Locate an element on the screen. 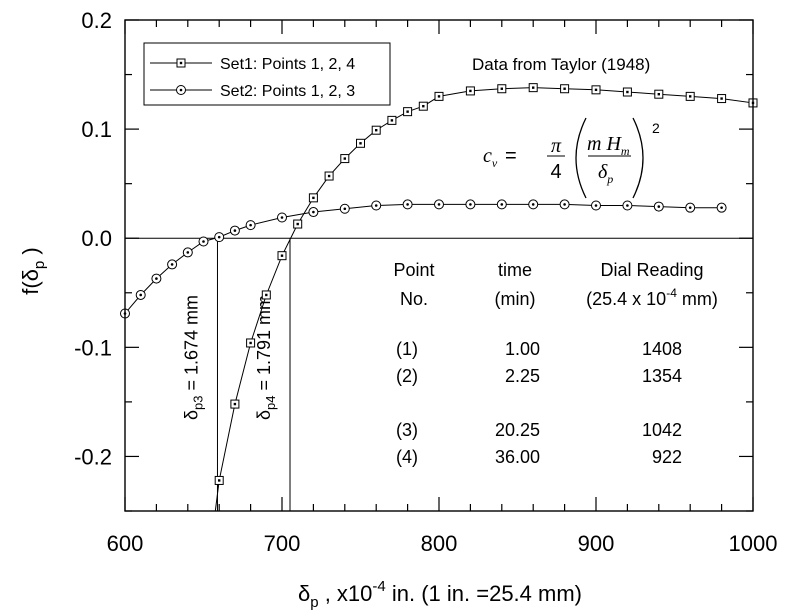  formula-eq: = is located at coordinates (511, 156).